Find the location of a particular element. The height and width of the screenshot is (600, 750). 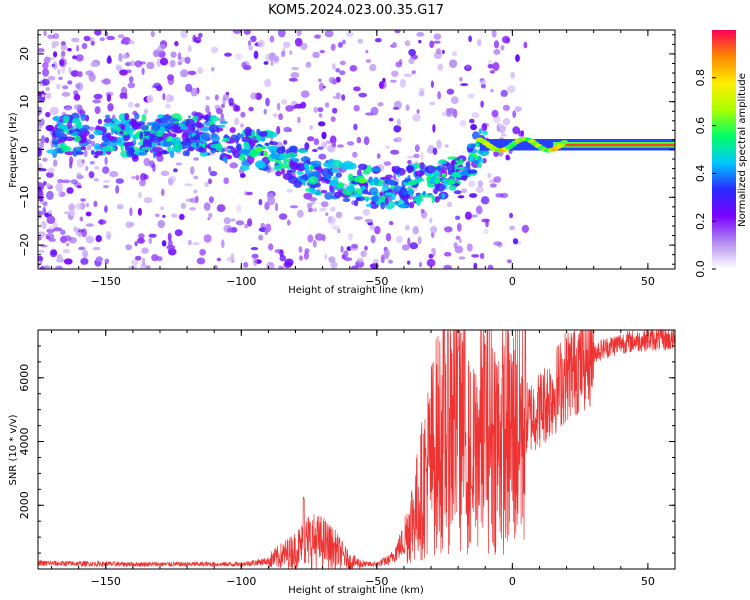

y-tick-label: 4000 is located at coordinates (24, 442).